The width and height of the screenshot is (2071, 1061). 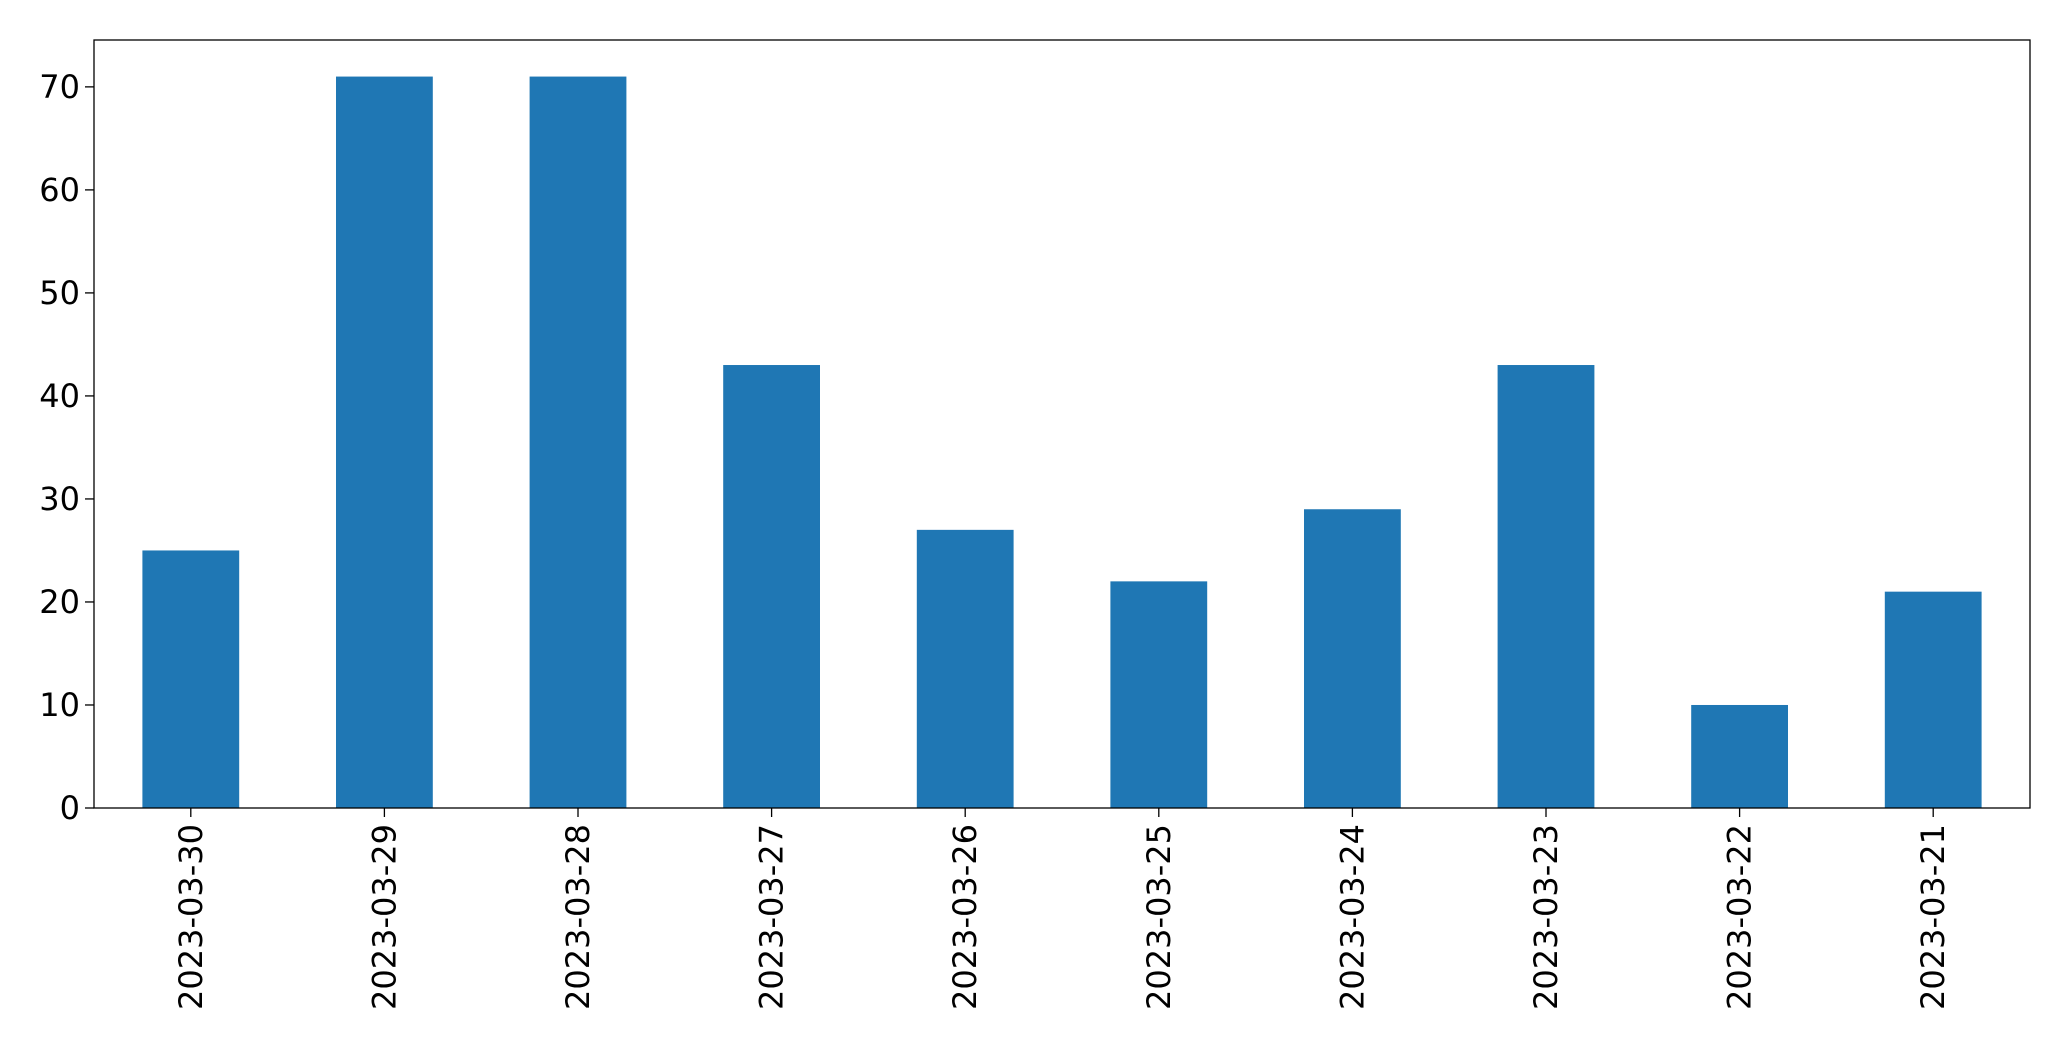 What do you see at coordinates (70, 808) in the screenshot?
I see `y-tick-label: 0` at bounding box center [70, 808].